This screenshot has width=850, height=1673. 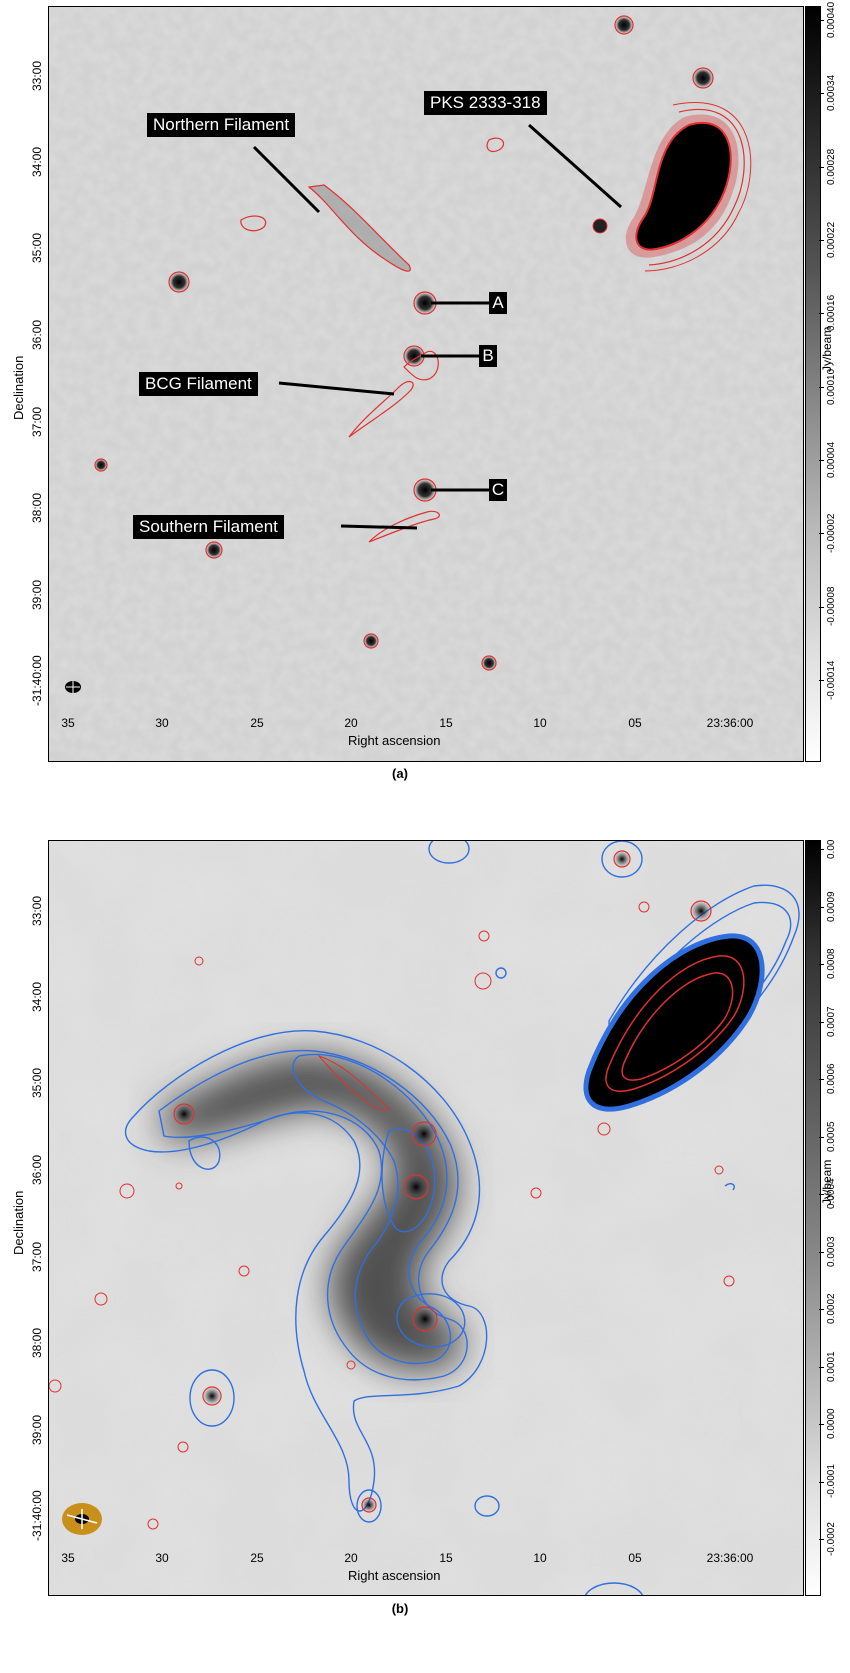 I want to click on colorbar-tick-label: -0.00014, so click(x=831, y=680).